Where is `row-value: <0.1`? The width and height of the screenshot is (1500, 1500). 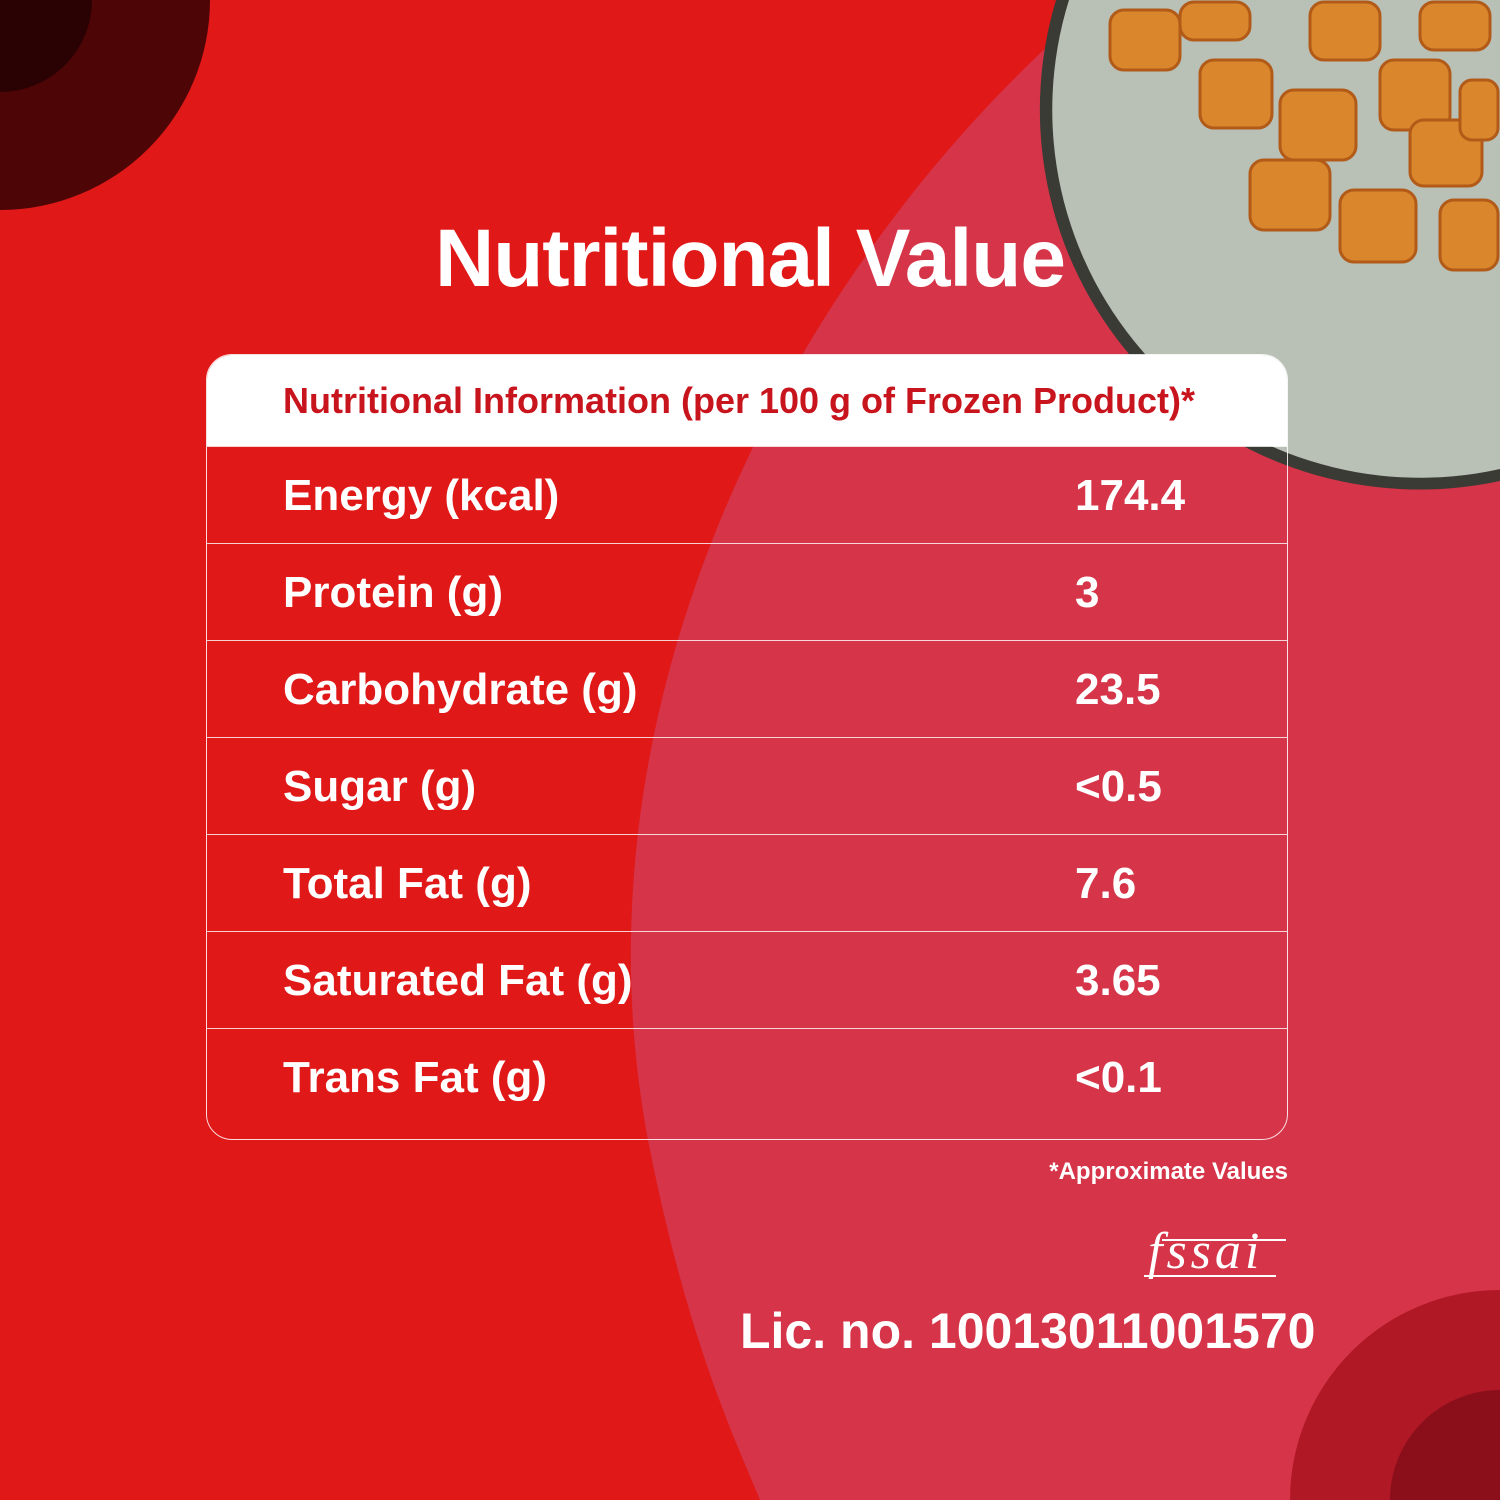
row-value: <0.1 is located at coordinates (1118, 1077).